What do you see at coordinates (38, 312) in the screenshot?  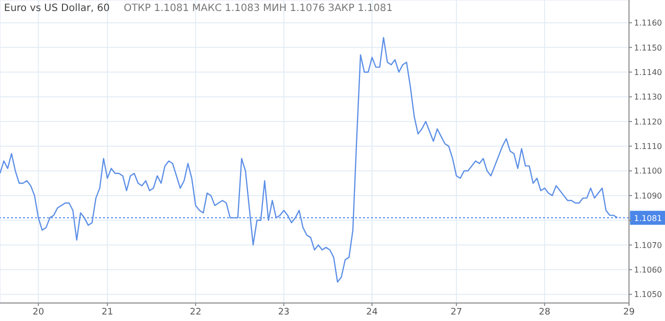 I see `x-tick-label: 20` at bounding box center [38, 312].